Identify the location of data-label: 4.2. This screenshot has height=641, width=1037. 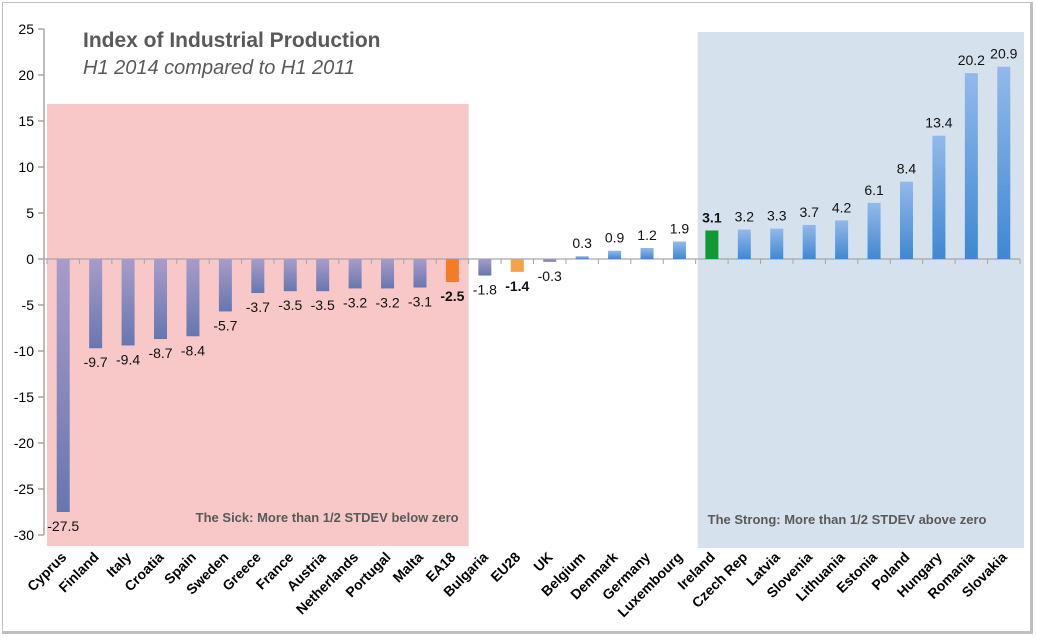
(842, 207).